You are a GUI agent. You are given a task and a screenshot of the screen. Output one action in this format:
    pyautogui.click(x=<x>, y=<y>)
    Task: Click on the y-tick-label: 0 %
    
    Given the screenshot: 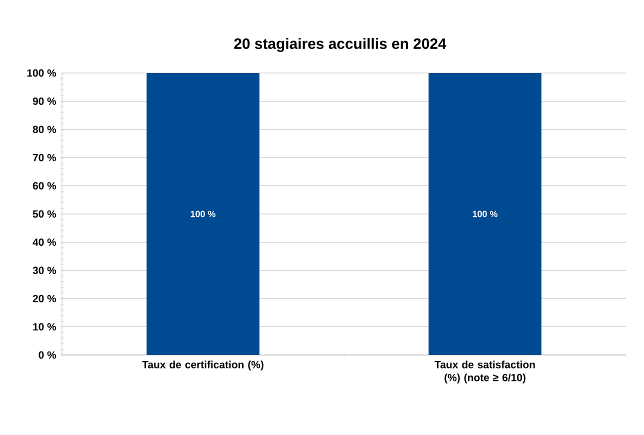 What is the action you would take?
    pyautogui.click(x=47, y=355)
    